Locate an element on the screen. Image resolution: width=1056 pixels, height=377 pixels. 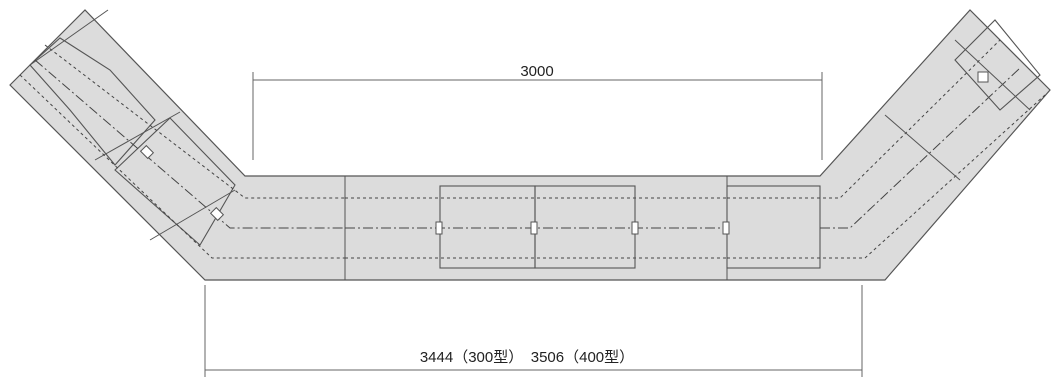
left-centerline is located at coordinates (189, 144).